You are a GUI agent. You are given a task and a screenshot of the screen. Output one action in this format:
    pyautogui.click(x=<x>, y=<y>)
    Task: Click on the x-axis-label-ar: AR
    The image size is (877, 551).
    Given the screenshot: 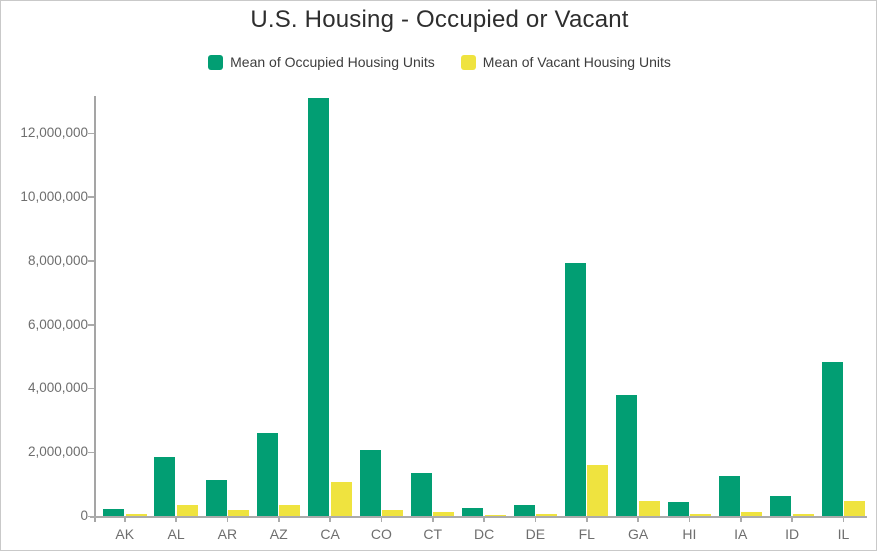 What is the action you would take?
    pyautogui.click(x=227, y=534)
    